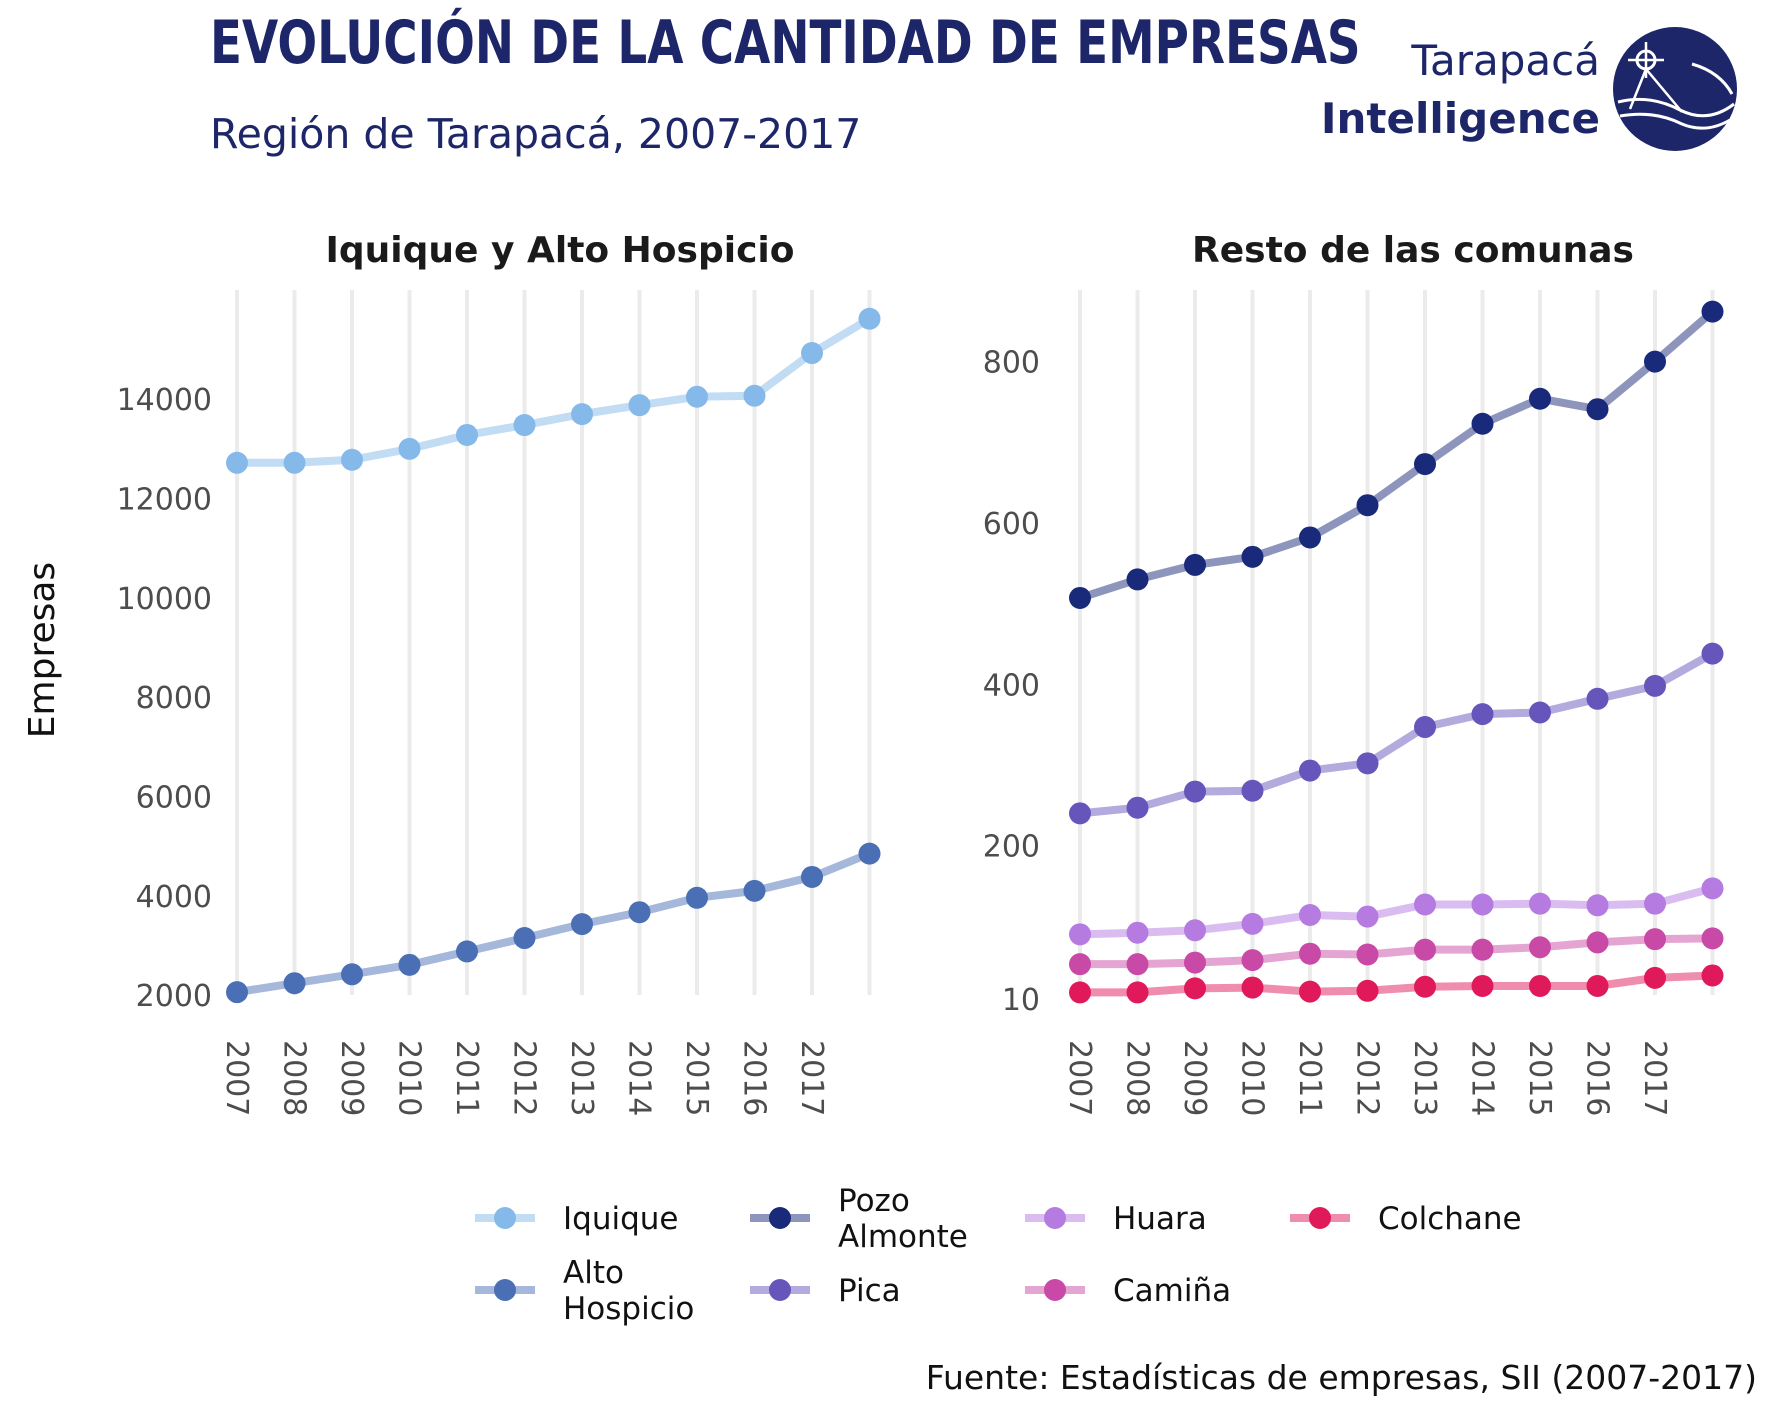 This screenshot has height=1417, width=1771. I want to click on x-tick-label: 2011, so click(466, 1078).